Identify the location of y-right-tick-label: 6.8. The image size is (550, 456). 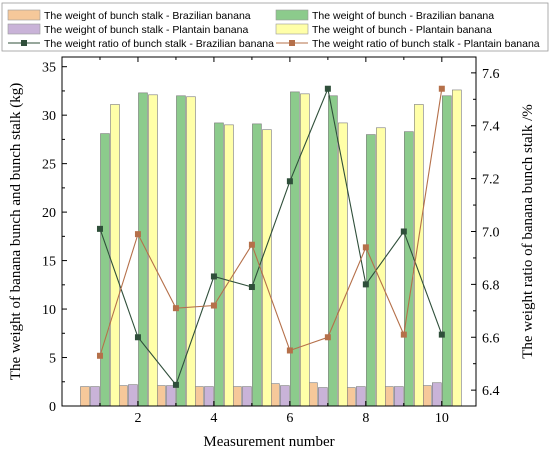
(491, 285).